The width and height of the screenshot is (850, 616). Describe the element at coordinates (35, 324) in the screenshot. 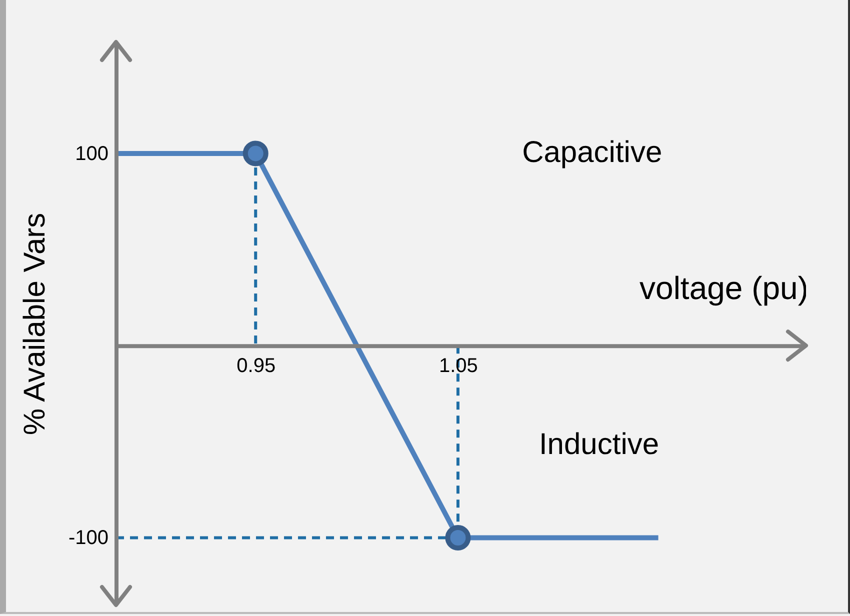

I see `y-axis-title: % Available Vars` at that location.